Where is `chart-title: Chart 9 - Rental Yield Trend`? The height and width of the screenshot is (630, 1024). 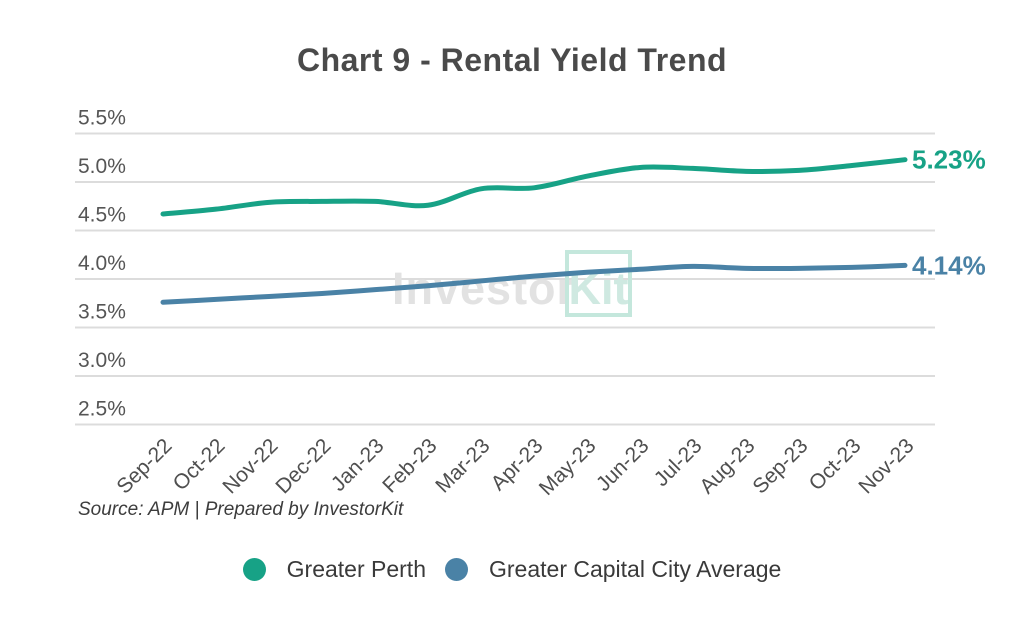 chart-title: Chart 9 - Rental Yield Trend is located at coordinates (512, 60).